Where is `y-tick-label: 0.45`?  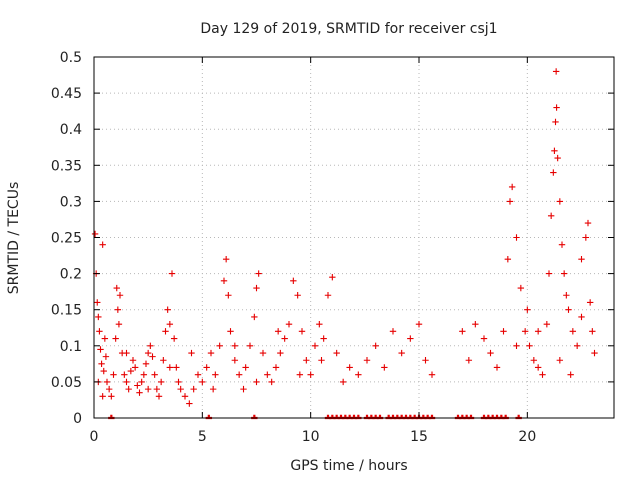
y-tick-label: 0.45 is located at coordinates (66, 94).